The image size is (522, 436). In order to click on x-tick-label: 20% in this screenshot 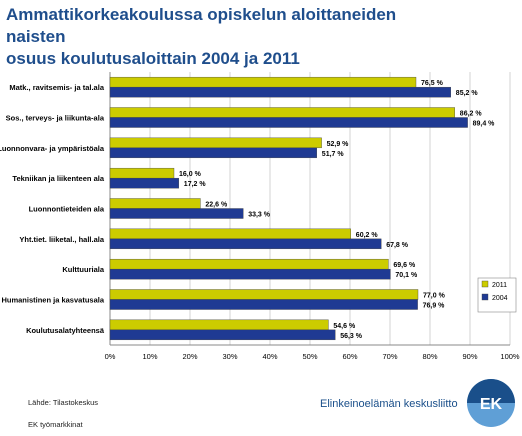, I will do `click(189, 356)`.